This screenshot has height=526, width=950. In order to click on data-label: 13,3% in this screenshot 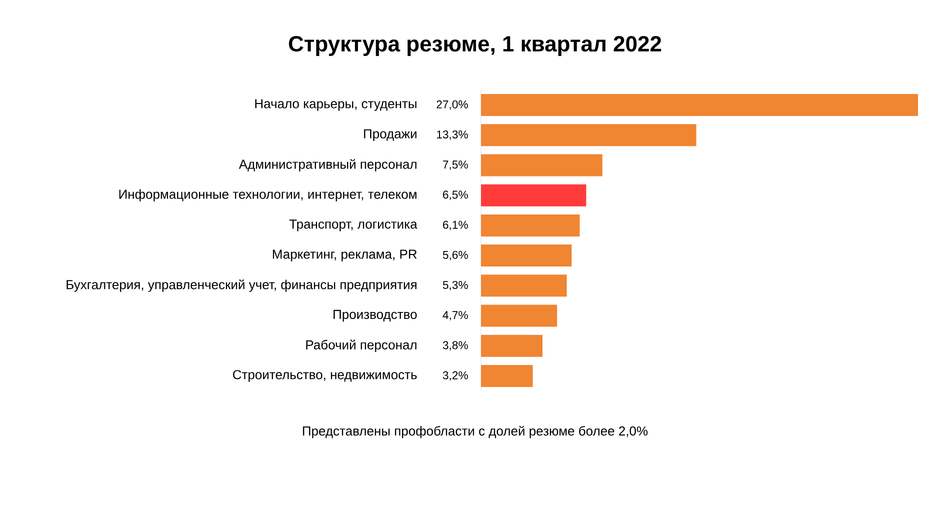, I will do `click(452, 135)`.